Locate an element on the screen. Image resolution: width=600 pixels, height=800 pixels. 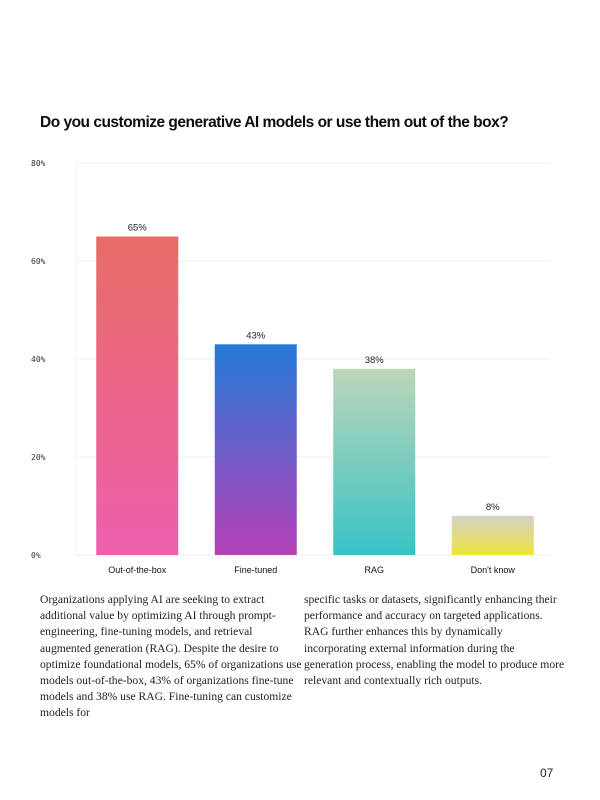
data-label: 43% is located at coordinates (256, 335).